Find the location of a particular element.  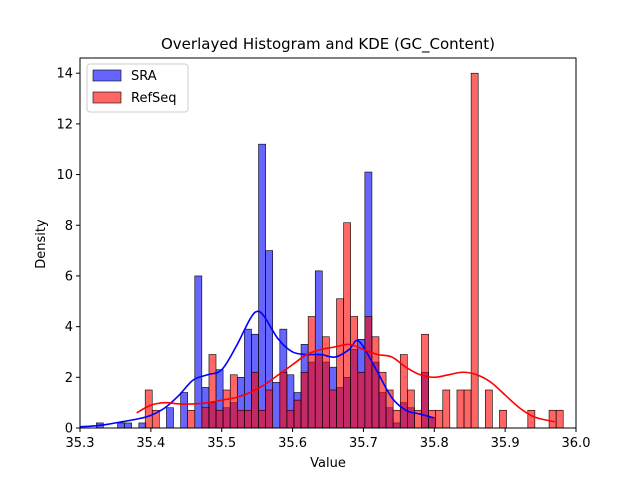

y-tick-label: 2 is located at coordinates (69, 378).